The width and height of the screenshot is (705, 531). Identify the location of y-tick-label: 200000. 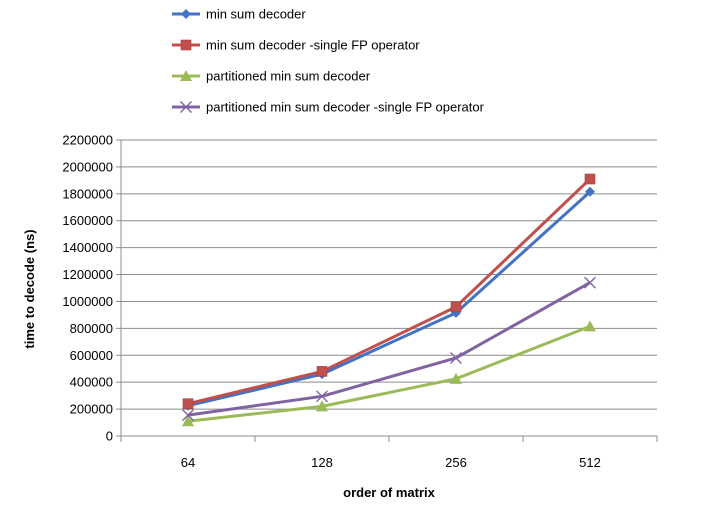
(91, 409).